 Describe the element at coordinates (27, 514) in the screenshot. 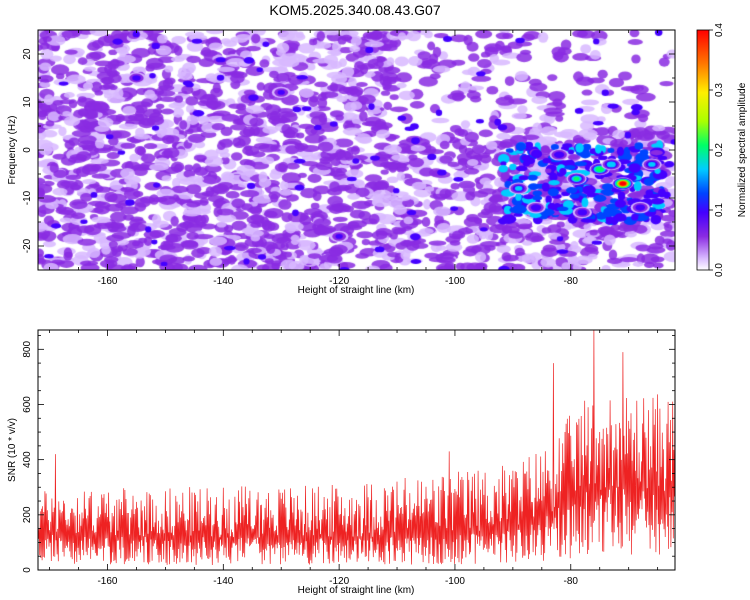

I see `y-tick-label: 200` at that location.